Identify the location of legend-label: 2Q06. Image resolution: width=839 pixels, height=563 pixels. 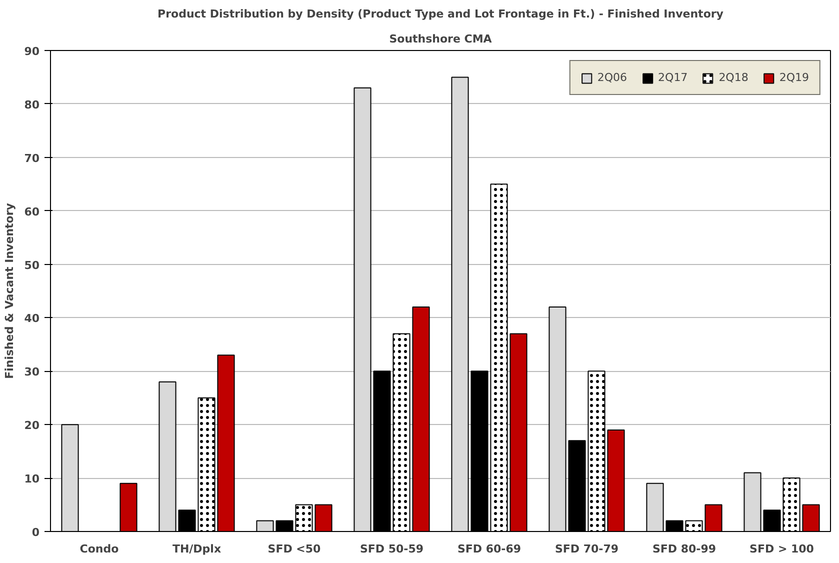
(612, 77).